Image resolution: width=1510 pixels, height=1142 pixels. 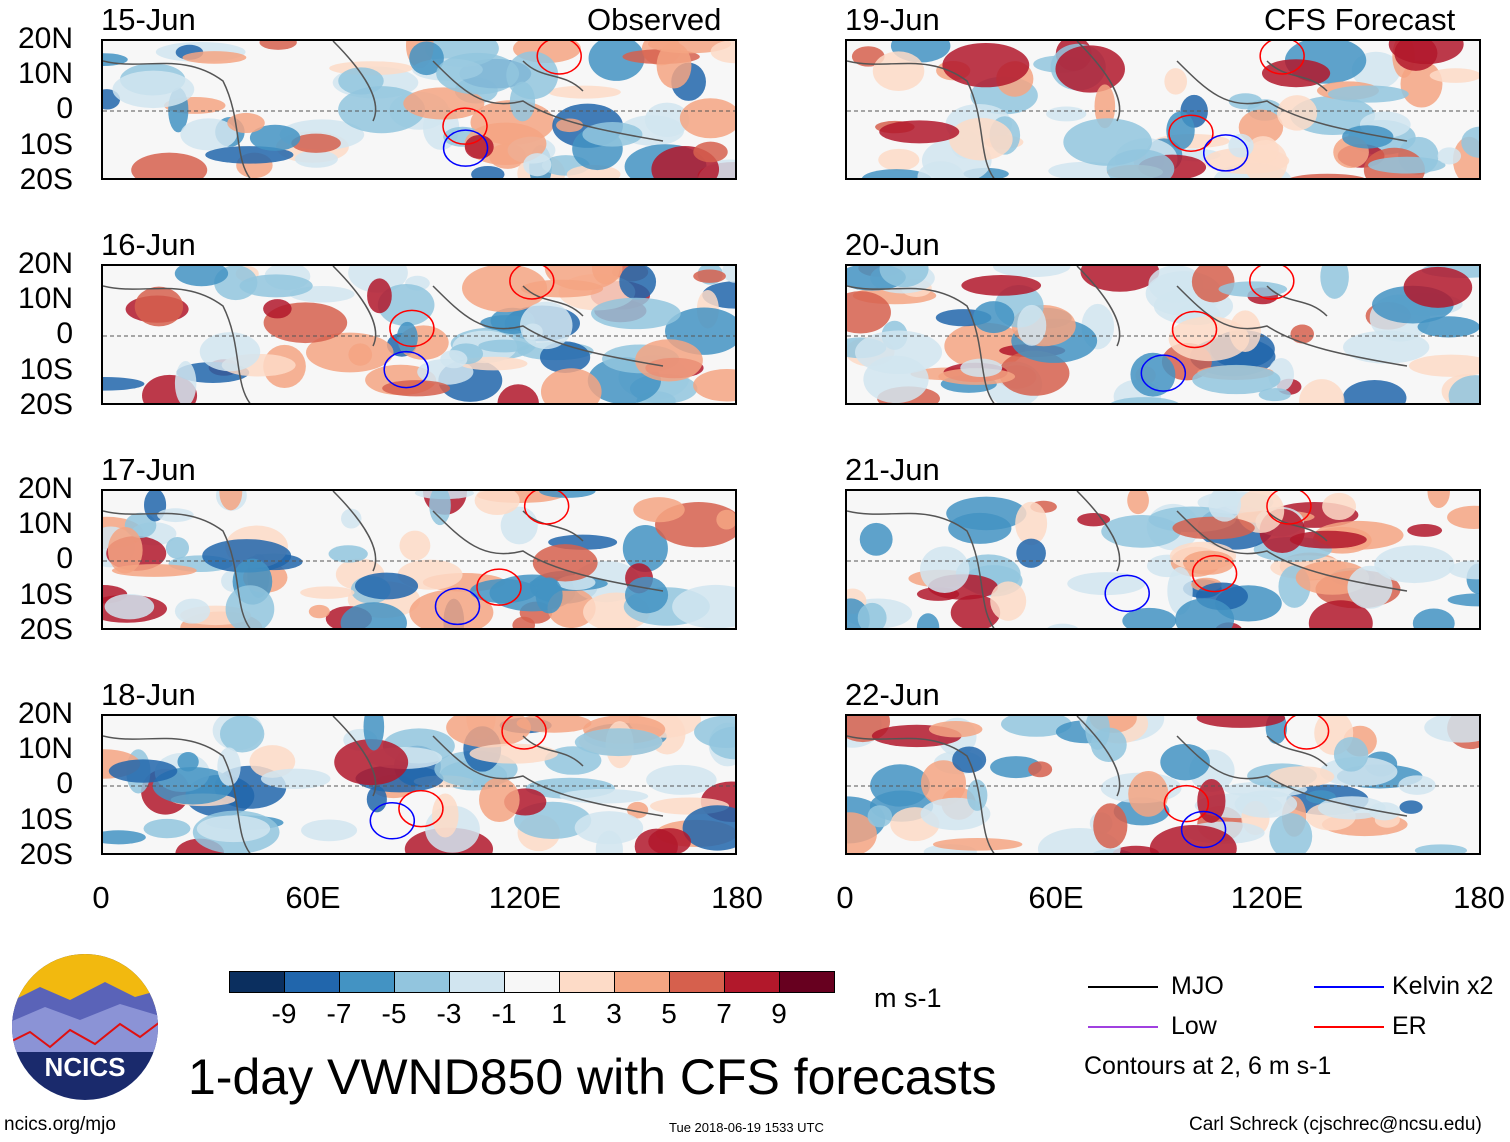 What do you see at coordinates (394, 1013) in the screenshot?
I see `colorbar-label: -5` at bounding box center [394, 1013].